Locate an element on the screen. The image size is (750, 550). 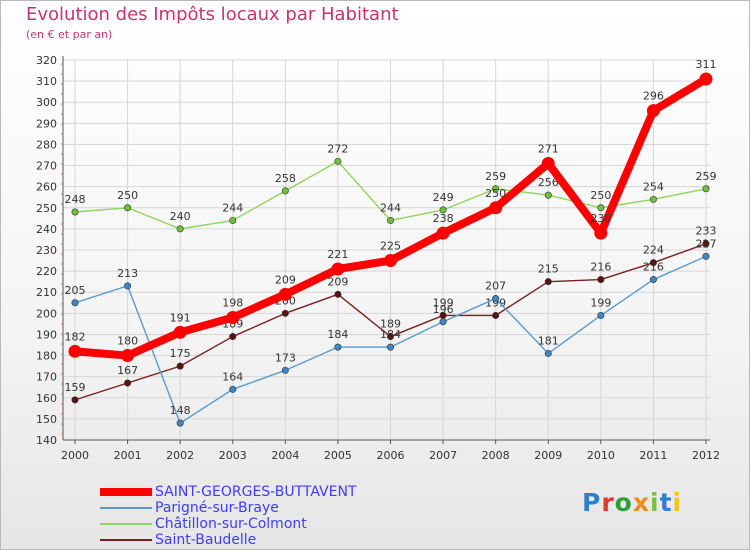
y-tick-label: 280 is located at coordinates (46, 144).